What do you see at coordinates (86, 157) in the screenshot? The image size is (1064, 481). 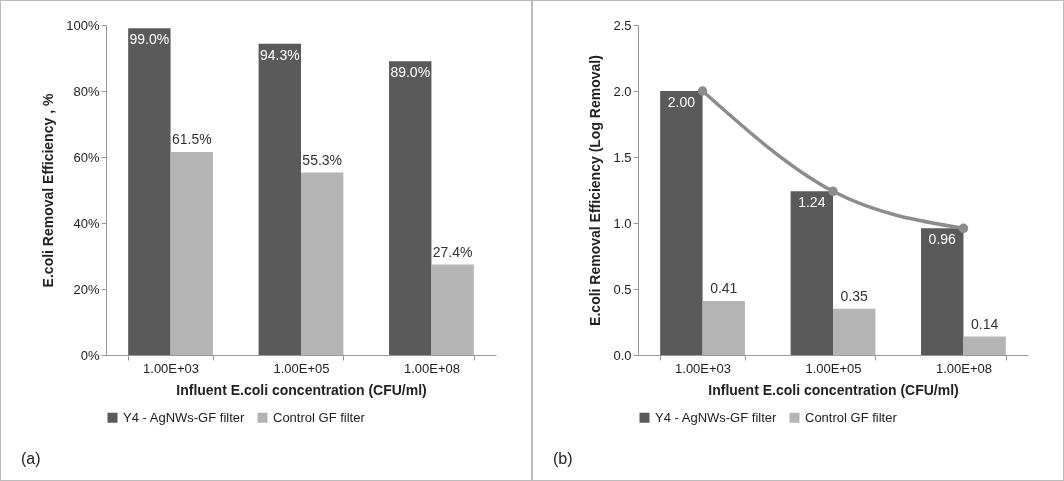 I see `y-tick-label: 60%` at bounding box center [86, 157].